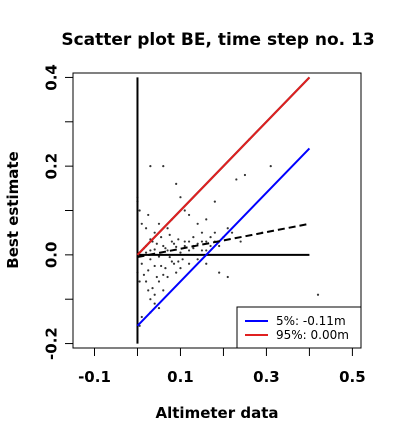 The height and width of the screenshot is (440, 400). Describe the element at coordinates (52, 166) in the screenshot. I see `y-tick-label: 0.2` at that location.